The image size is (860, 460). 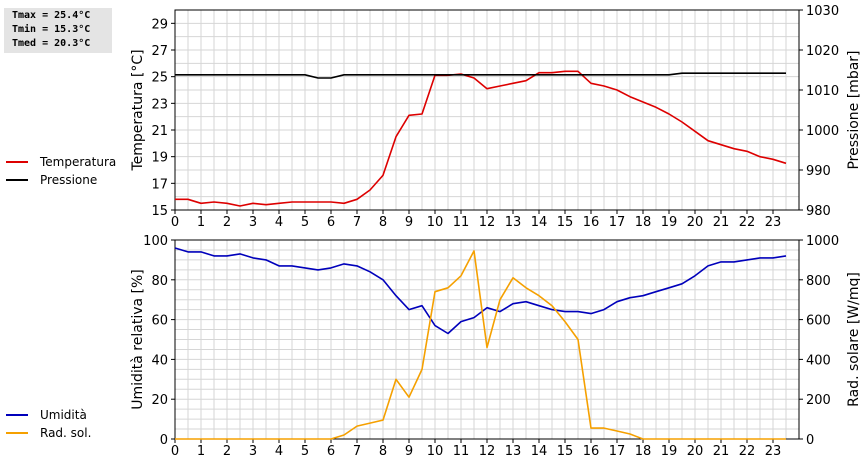 What do you see at coordinates (155, 241) in the screenshot?
I see `y-left-tick-label: 100` at bounding box center [155, 241].